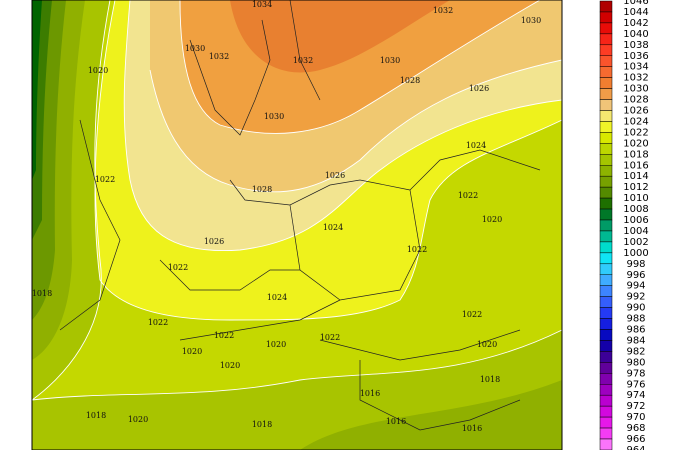 The height and width of the screenshot is (450, 688). Describe the element at coordinates (635, 330) in the screenshot. I see `colorbar-label: 986` at that location.